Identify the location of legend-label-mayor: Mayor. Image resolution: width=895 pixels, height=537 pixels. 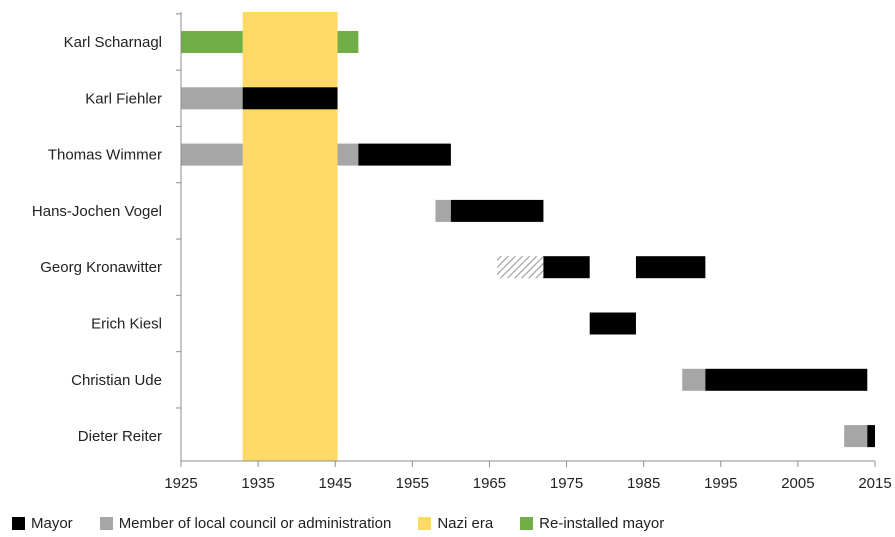
(52, 523).